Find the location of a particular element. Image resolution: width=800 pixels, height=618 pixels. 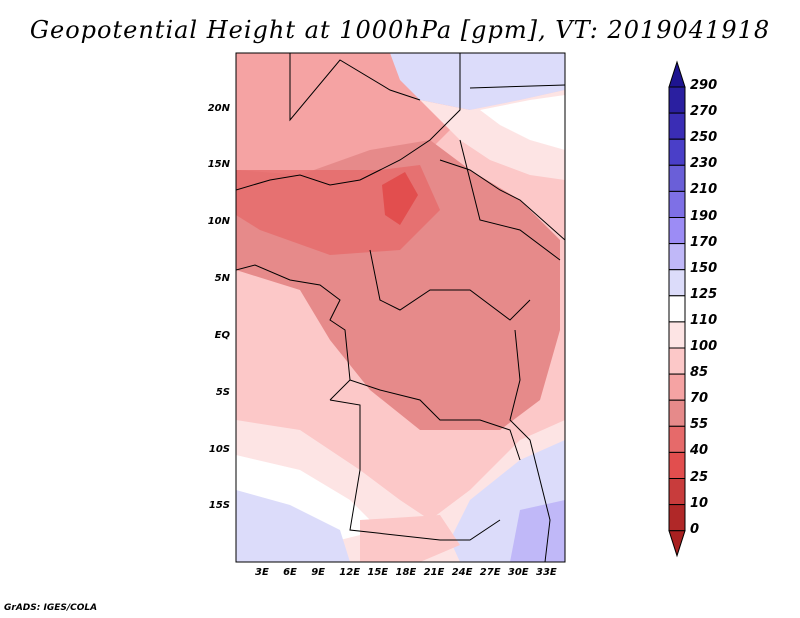

grads-credit: GrADS: IGES/COLA is located at coordinates (51, 608).